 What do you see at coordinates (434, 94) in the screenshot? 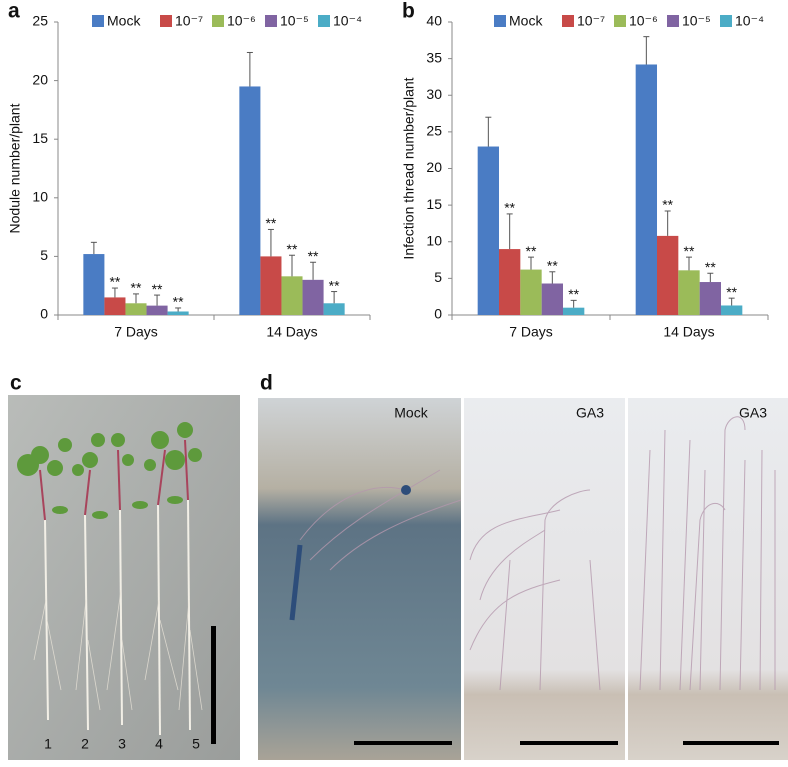
I see `y-tick-label: 30` at bounding box center [434, 94].